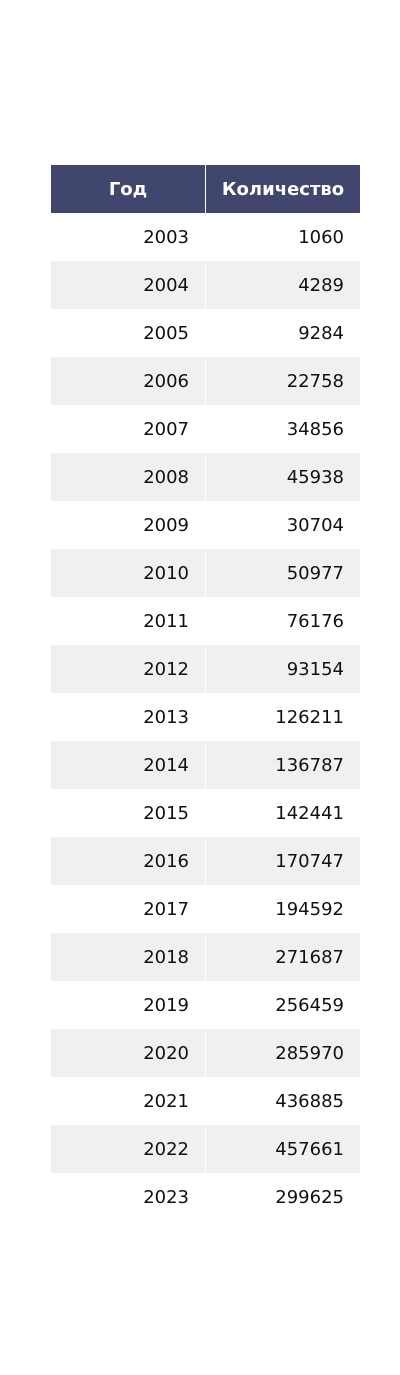 The width and height of the screenshot is (400, 1375). Describe the element at coordinates (282, 525) in the screenshot. I see `cell-count: 30704` at that location.